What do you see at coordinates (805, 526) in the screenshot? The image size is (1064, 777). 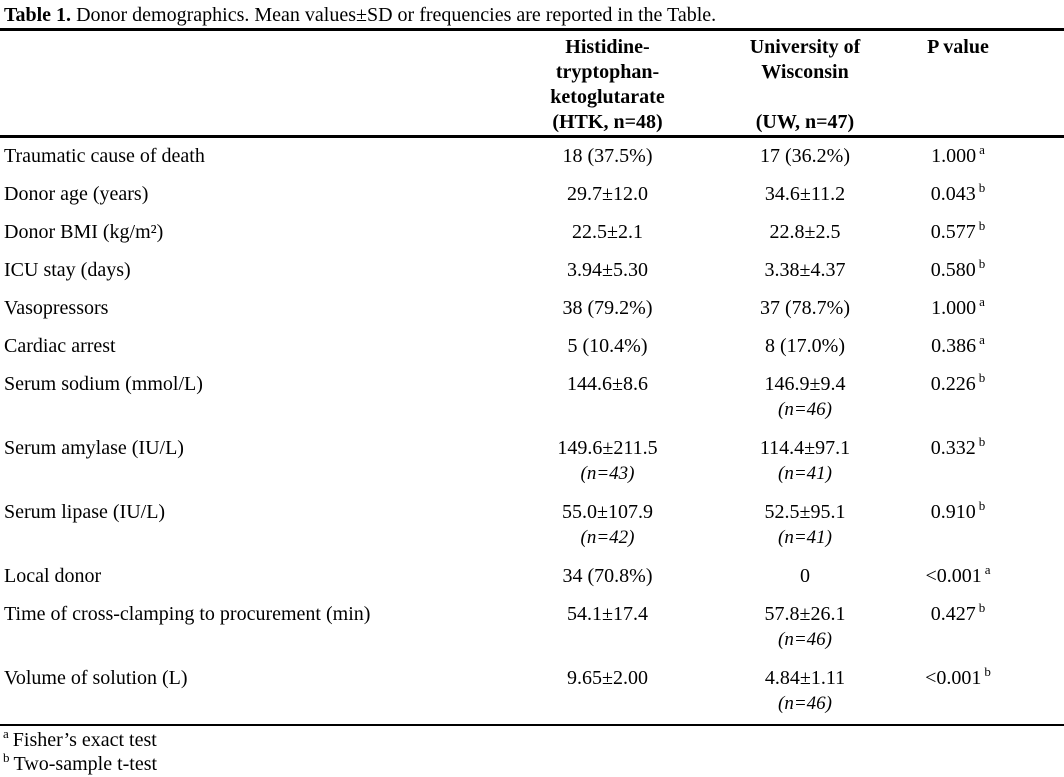 I see `uw-value: 52.5±95.1 (n=41)` at bounding box center [805, 526].